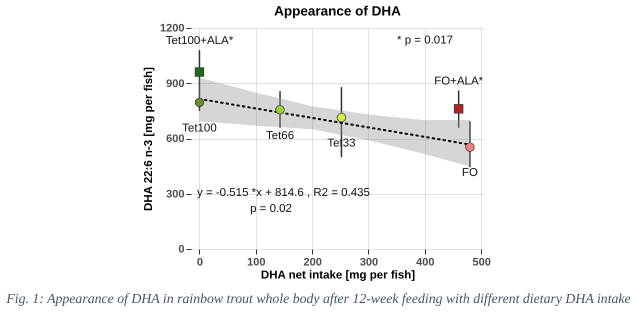 Image resolution: width=637 pixels, height=336 pixels. What do you see at coordinates (425, 40) in the screenshot?
I see `annotation: * p = 0.017` at bounding box center [425, 40].